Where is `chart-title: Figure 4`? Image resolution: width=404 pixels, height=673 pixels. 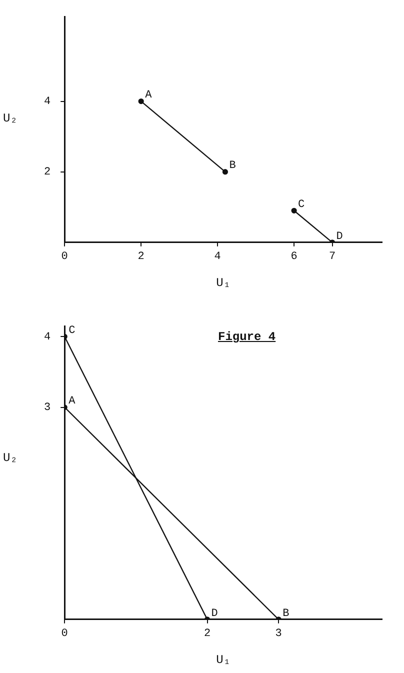
chart-title: Figure 4 is located at coordinates (247, 337).